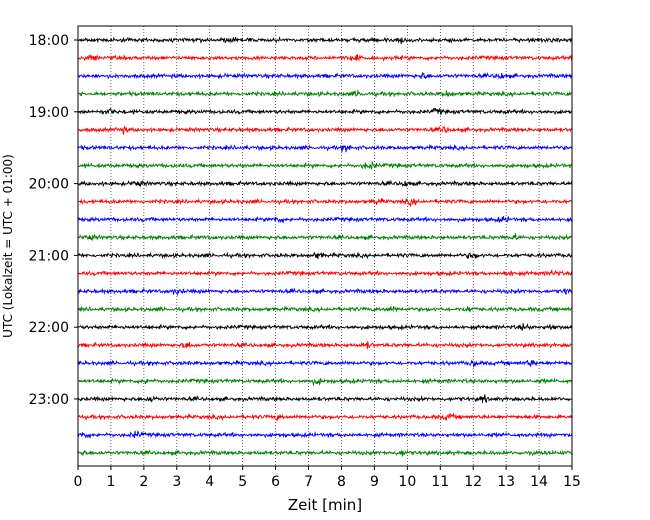 This screenshot has height=520, width=650. Describe the element at coordinates (209, 482) in the screenshot. I see `x-tick-label: 4` at that location.